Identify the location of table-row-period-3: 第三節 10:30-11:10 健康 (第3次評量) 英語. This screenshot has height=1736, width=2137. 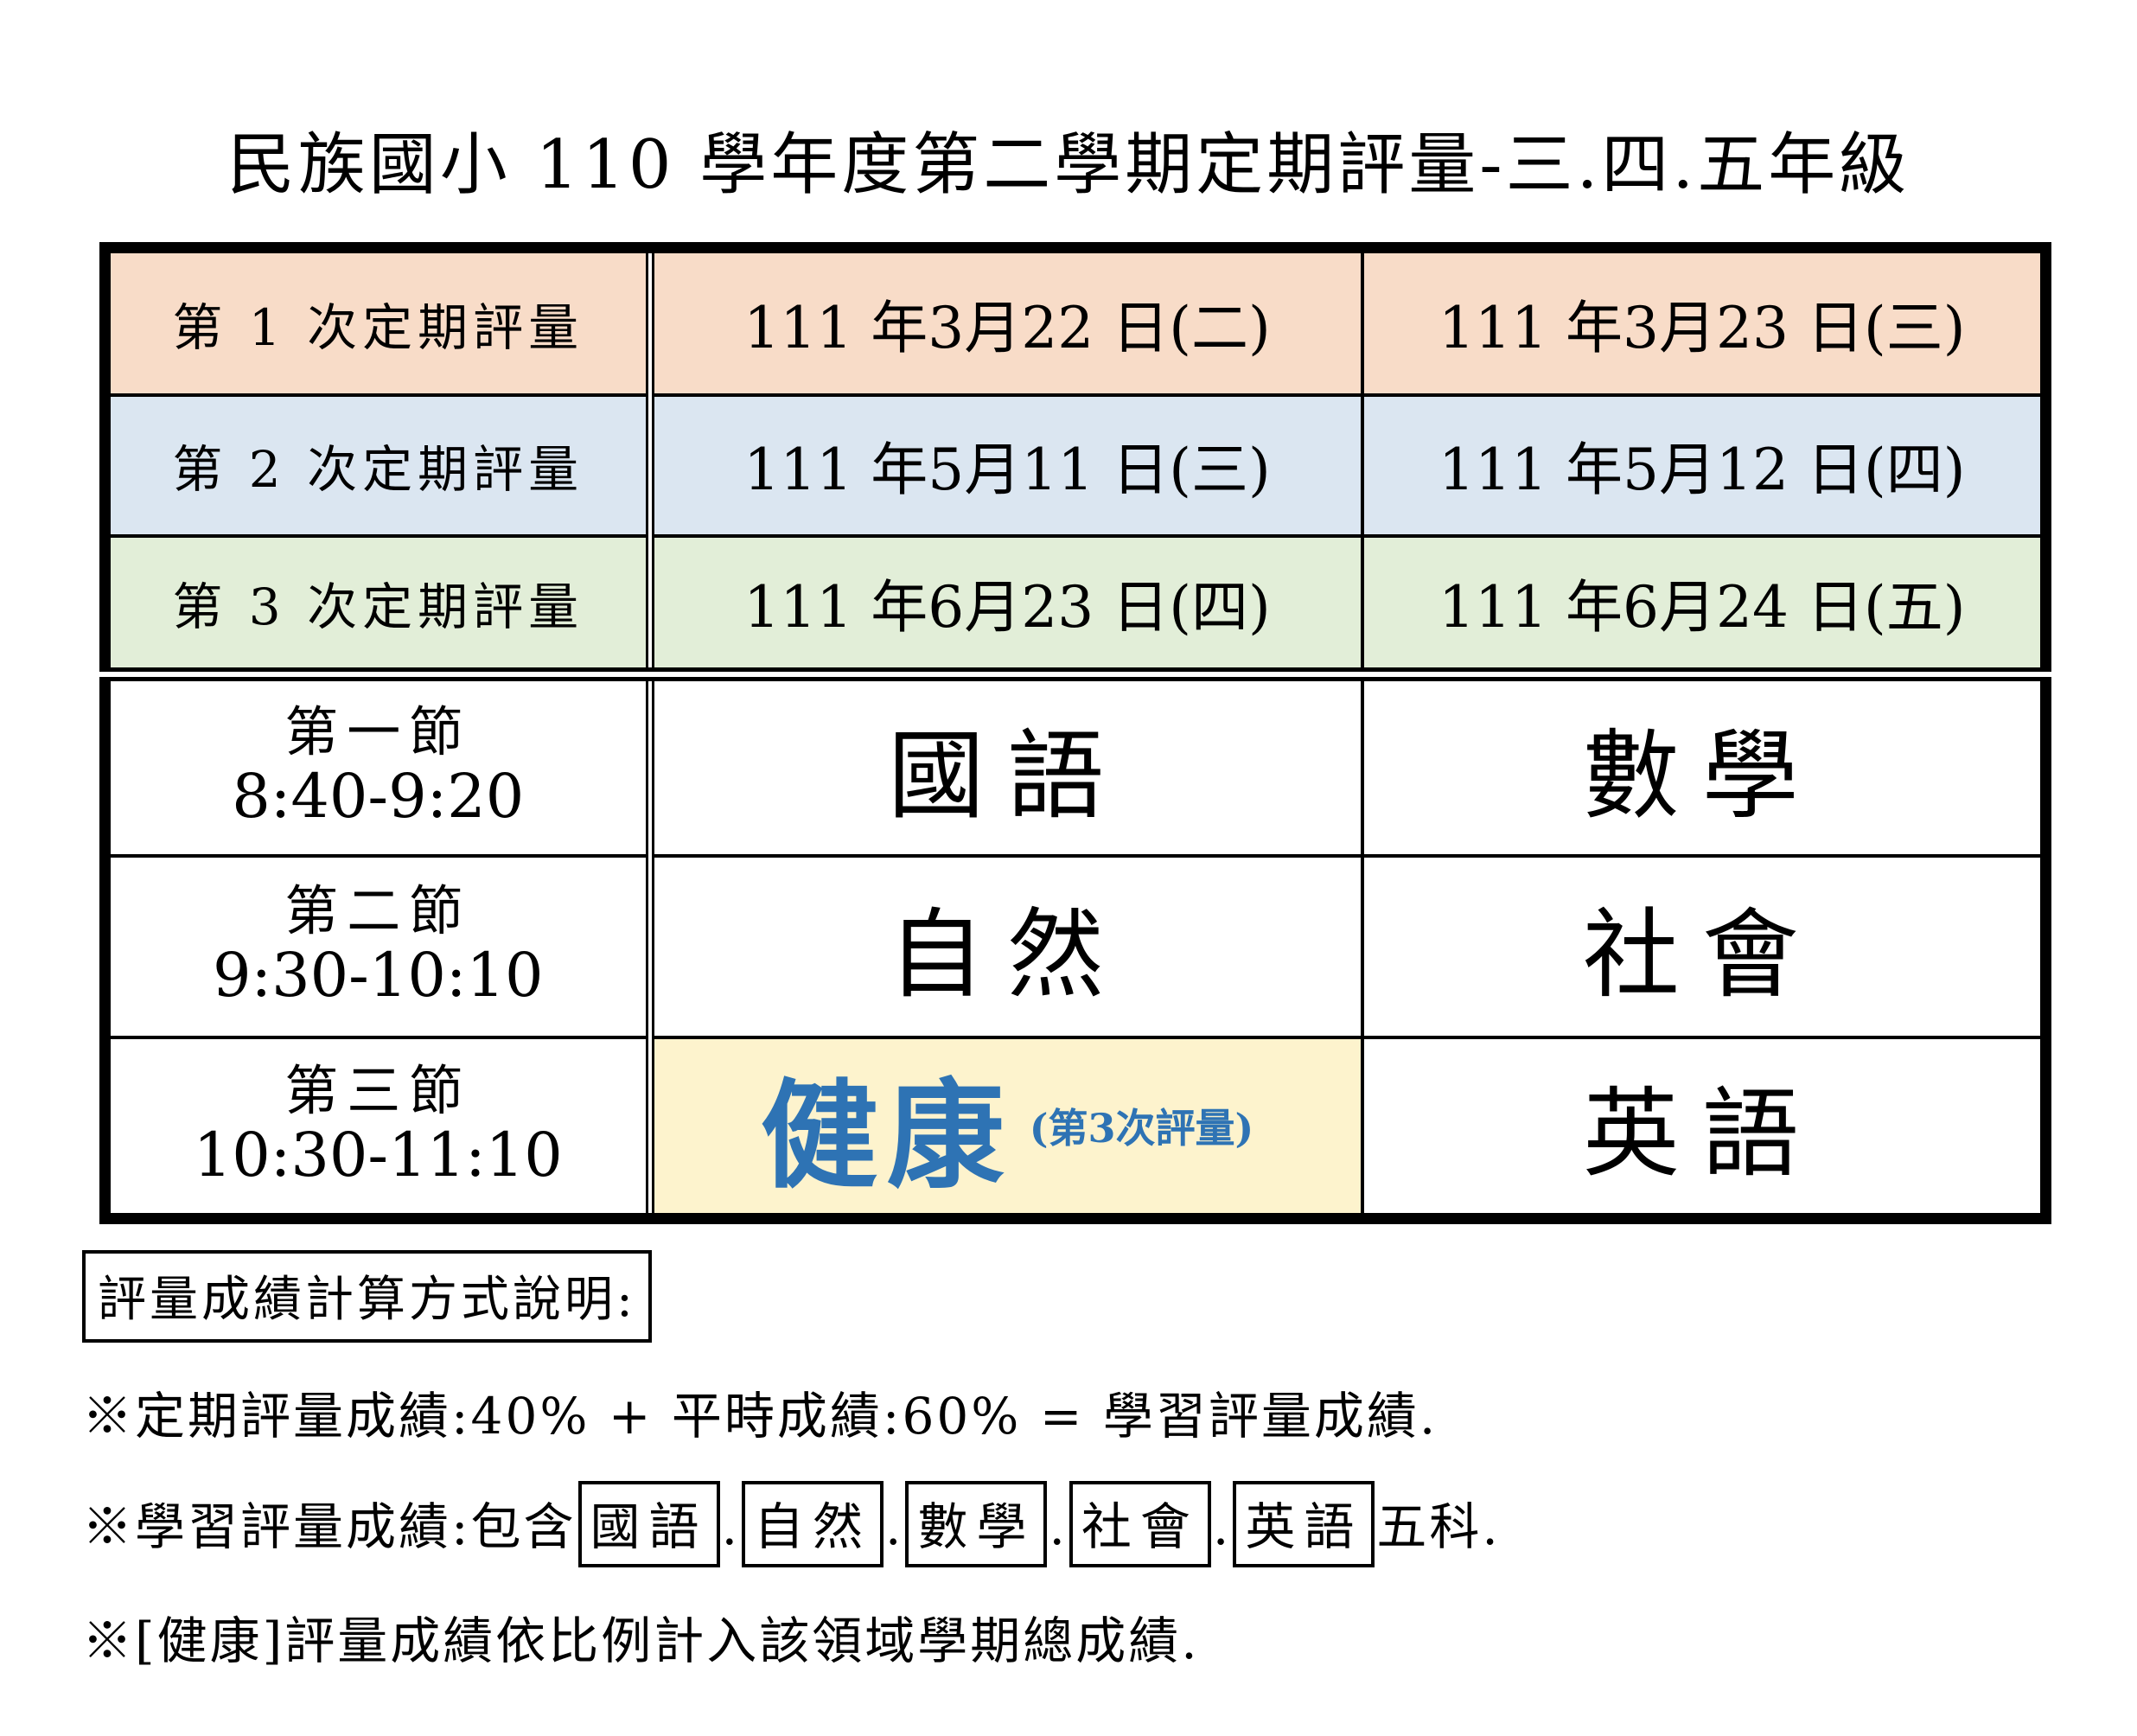
(1075, 1128).